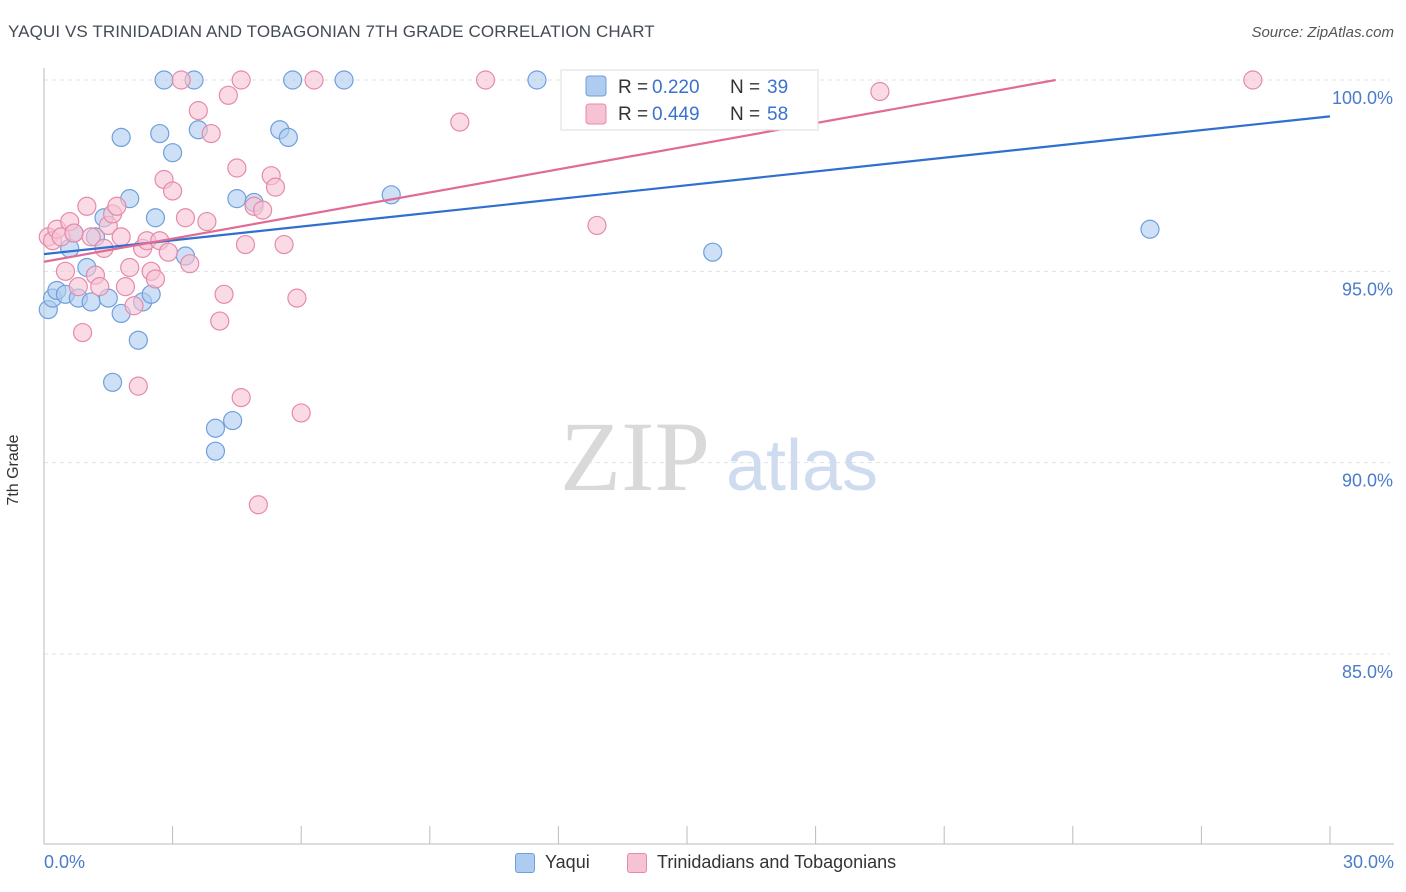  Describe the element at coordinates (687, 185) in the screenshot. I see `trend-line-yaqui` at that location.